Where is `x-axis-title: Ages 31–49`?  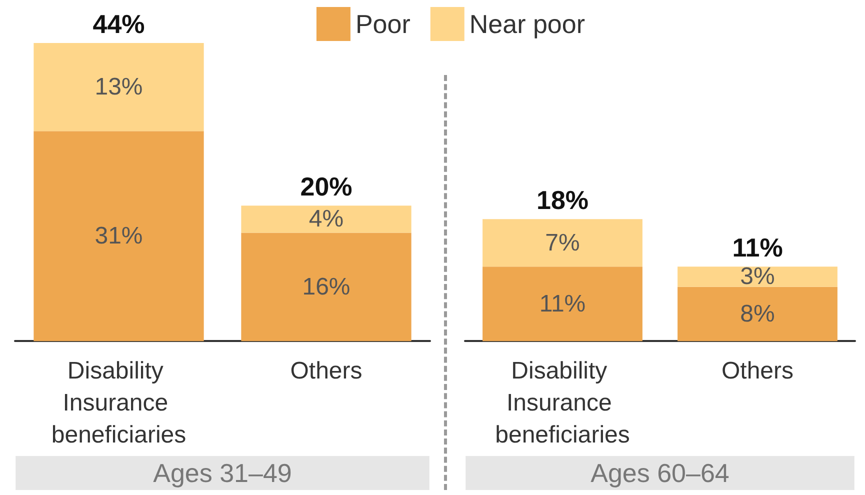
x-axis-title: Ages 31–49 is located at coordinates (222, 473).